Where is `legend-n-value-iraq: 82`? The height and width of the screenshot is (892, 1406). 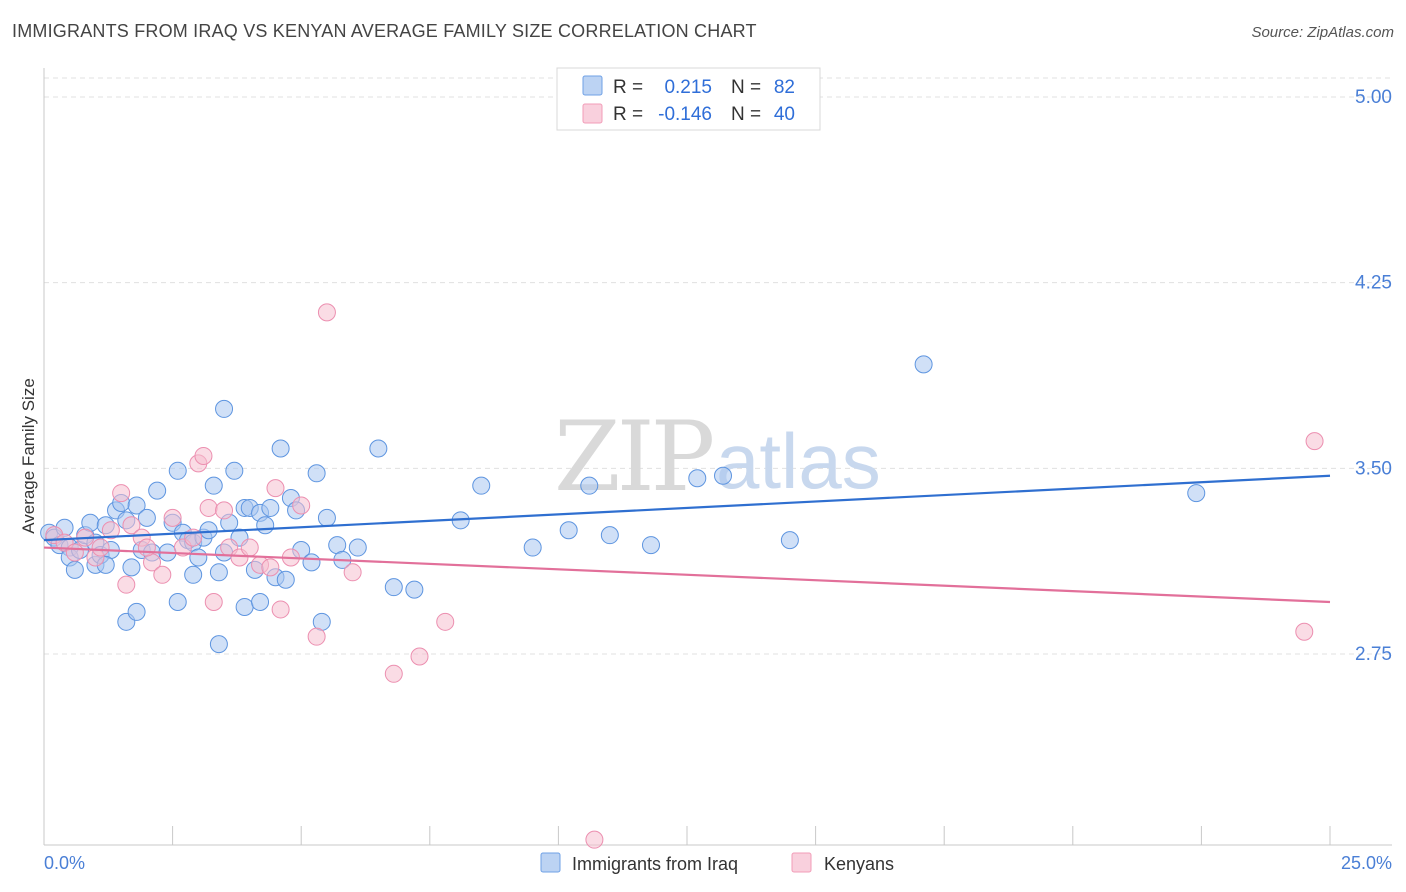
legend-n-value-iraq: 82 is located at coordinates (784, 87).